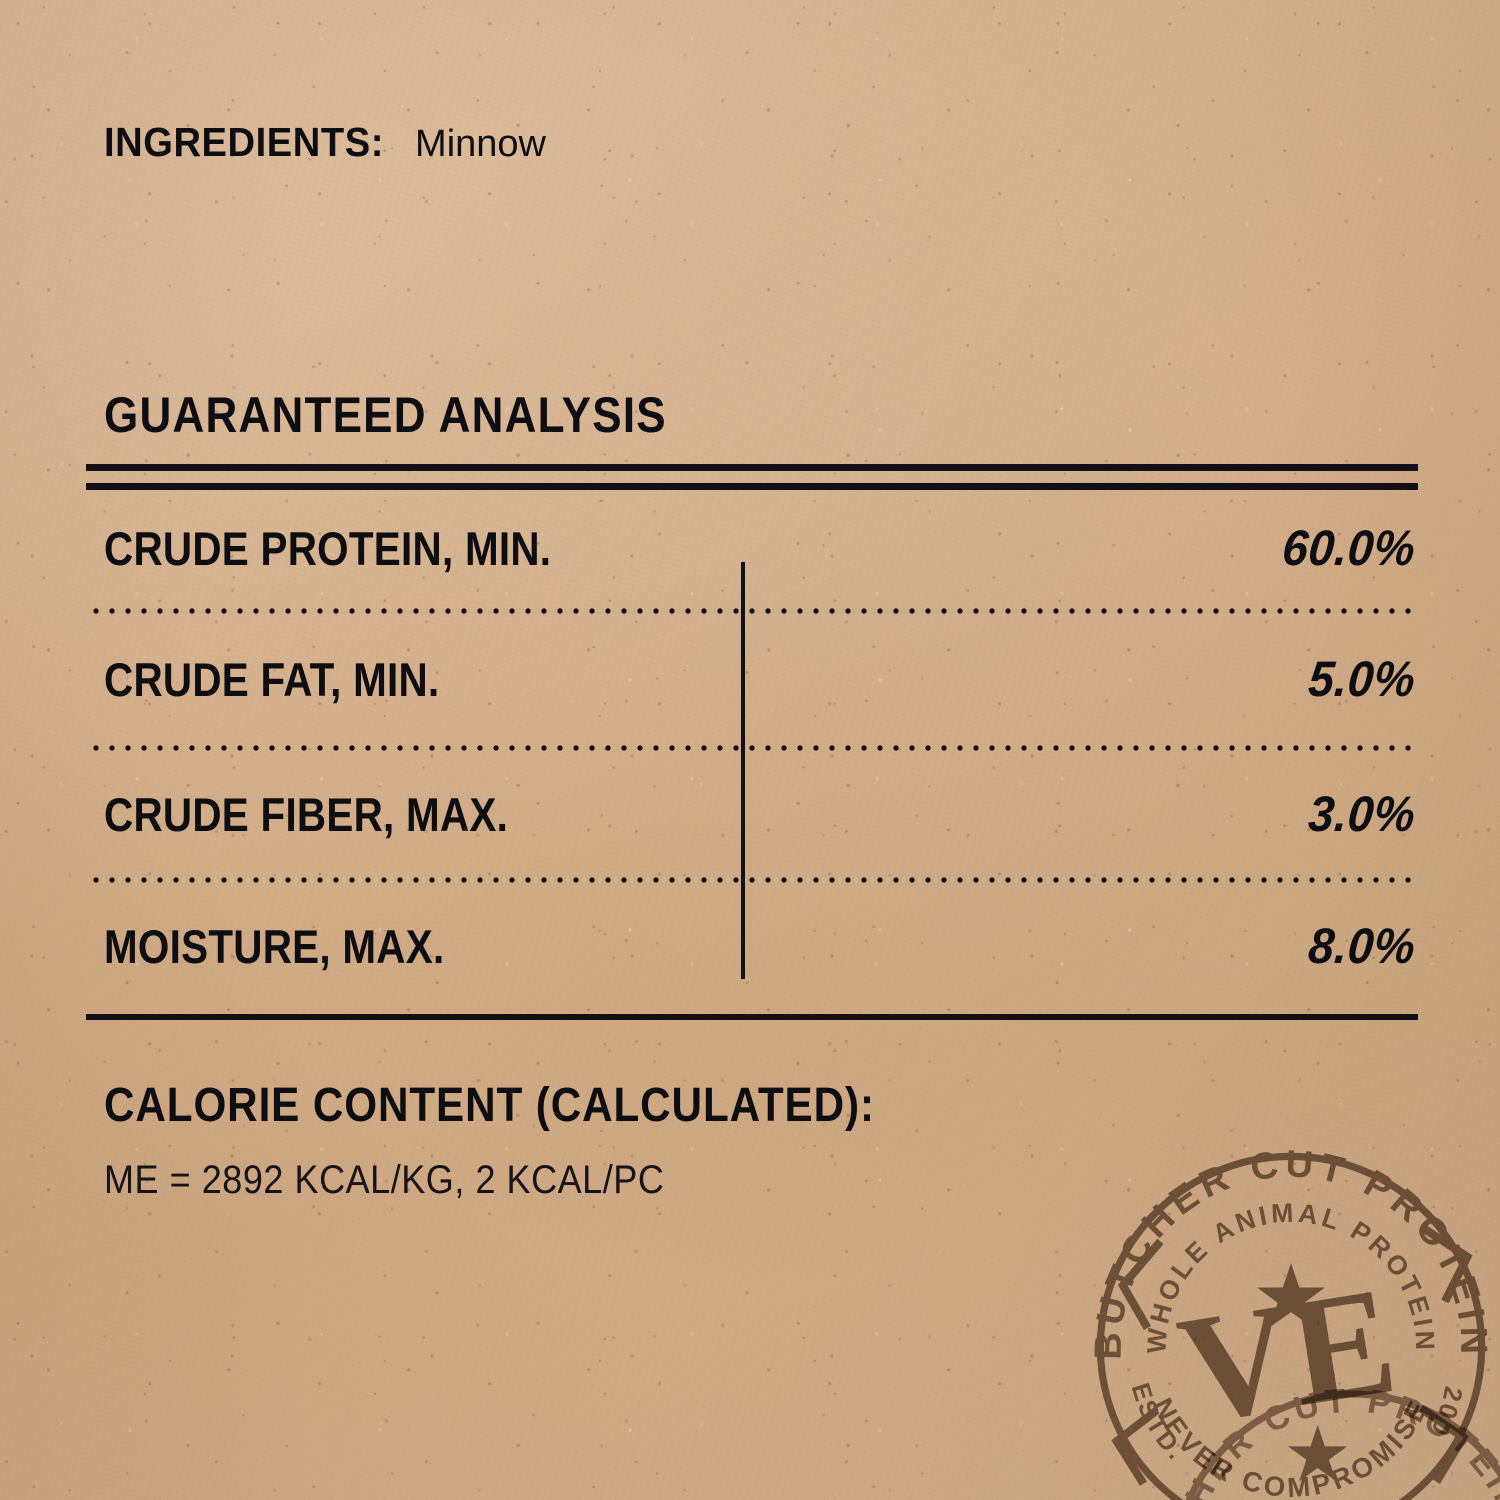  Describe the element at coordinates (480, 144) in the screenshot. I see `ingredients-value: Minnow` at that location.